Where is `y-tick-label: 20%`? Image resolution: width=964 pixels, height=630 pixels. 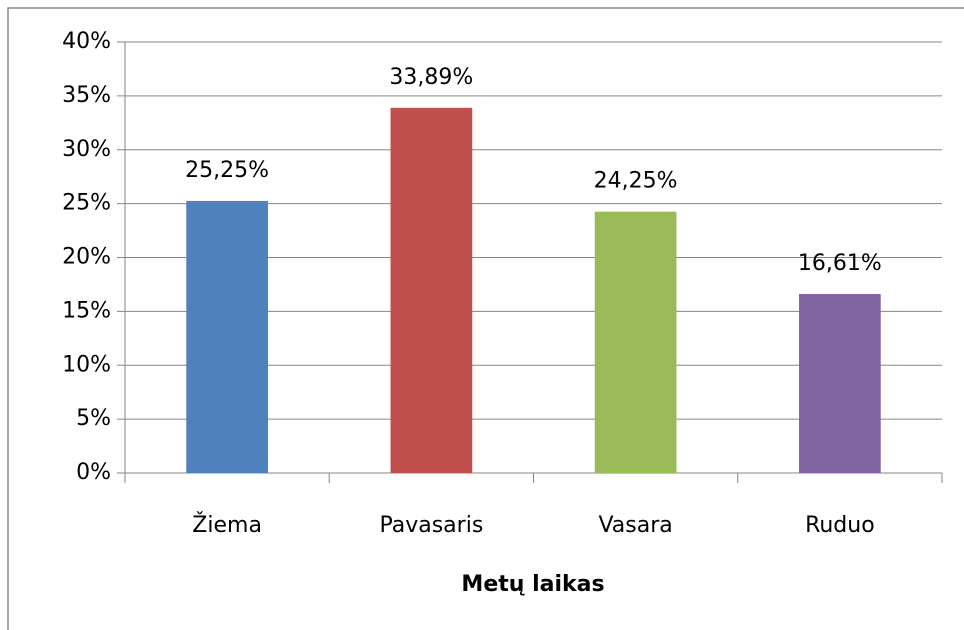
y-tick-label: 20% is located at coordinates (86, 257).